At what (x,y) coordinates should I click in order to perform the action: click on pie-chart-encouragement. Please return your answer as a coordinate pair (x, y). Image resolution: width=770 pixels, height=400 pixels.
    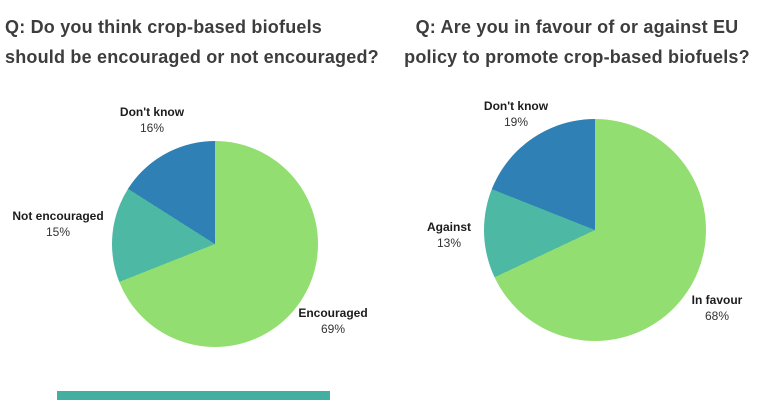
    Looking at the image, I should click on (215, 244).